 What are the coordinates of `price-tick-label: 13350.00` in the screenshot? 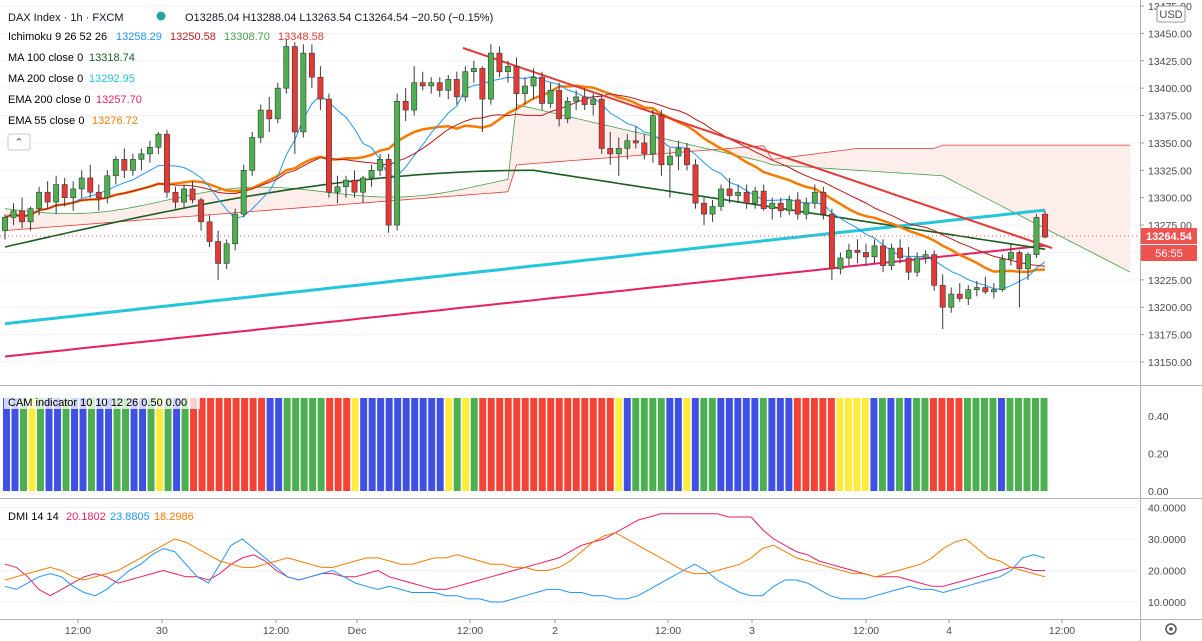 It's located at (1170, 144).